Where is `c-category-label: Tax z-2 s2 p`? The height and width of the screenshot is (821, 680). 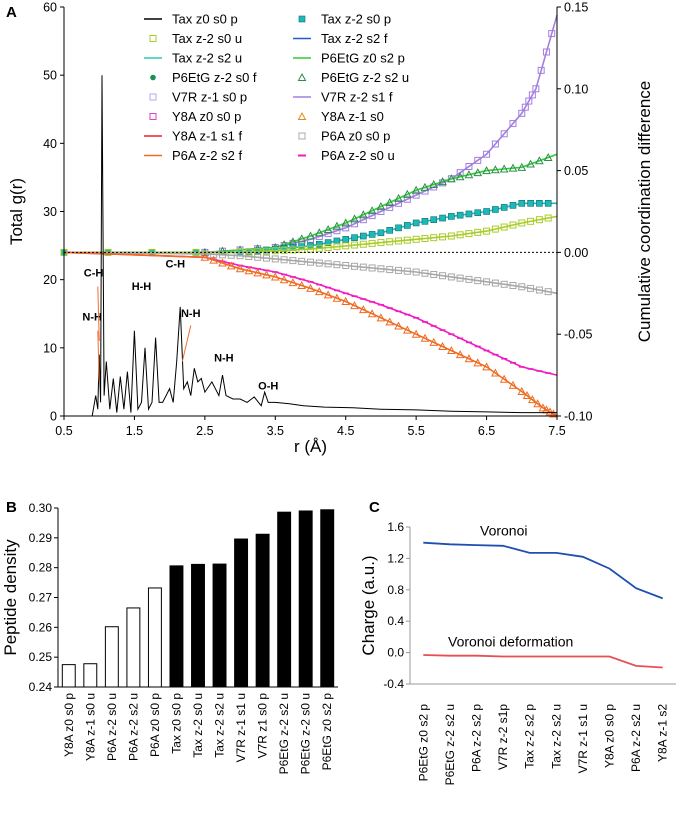
c-category-label: Tax z-2 s2 p is located at coordinates (530, 736).